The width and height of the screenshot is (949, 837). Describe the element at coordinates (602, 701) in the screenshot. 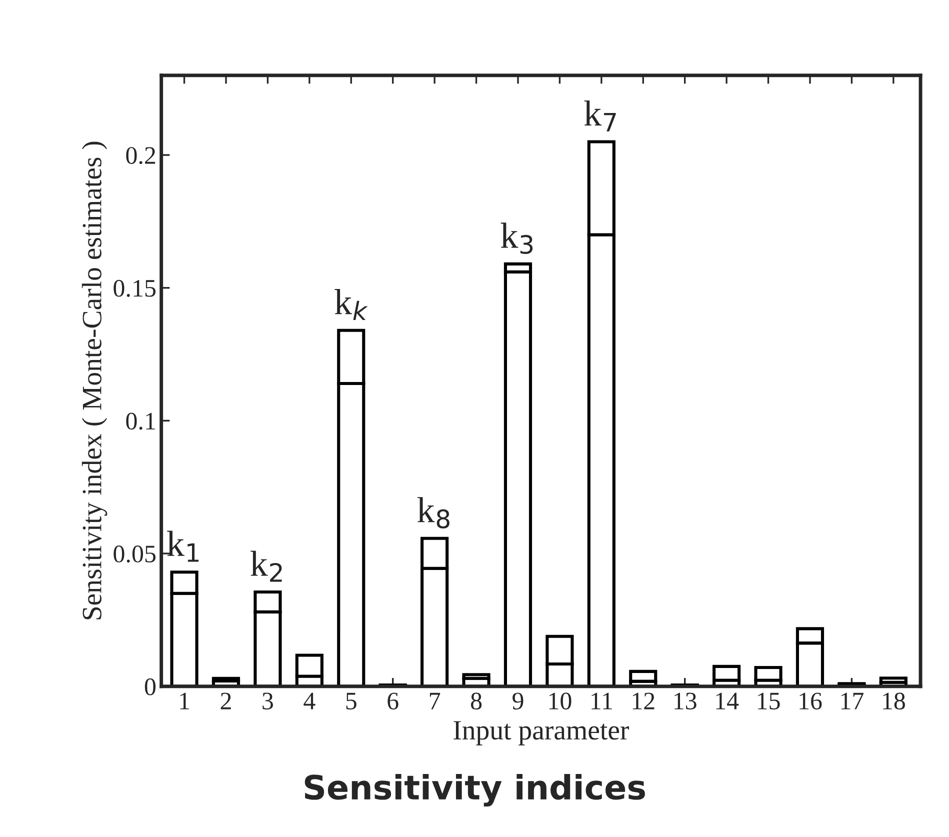

I see `x-tick-label: 11` at that location.